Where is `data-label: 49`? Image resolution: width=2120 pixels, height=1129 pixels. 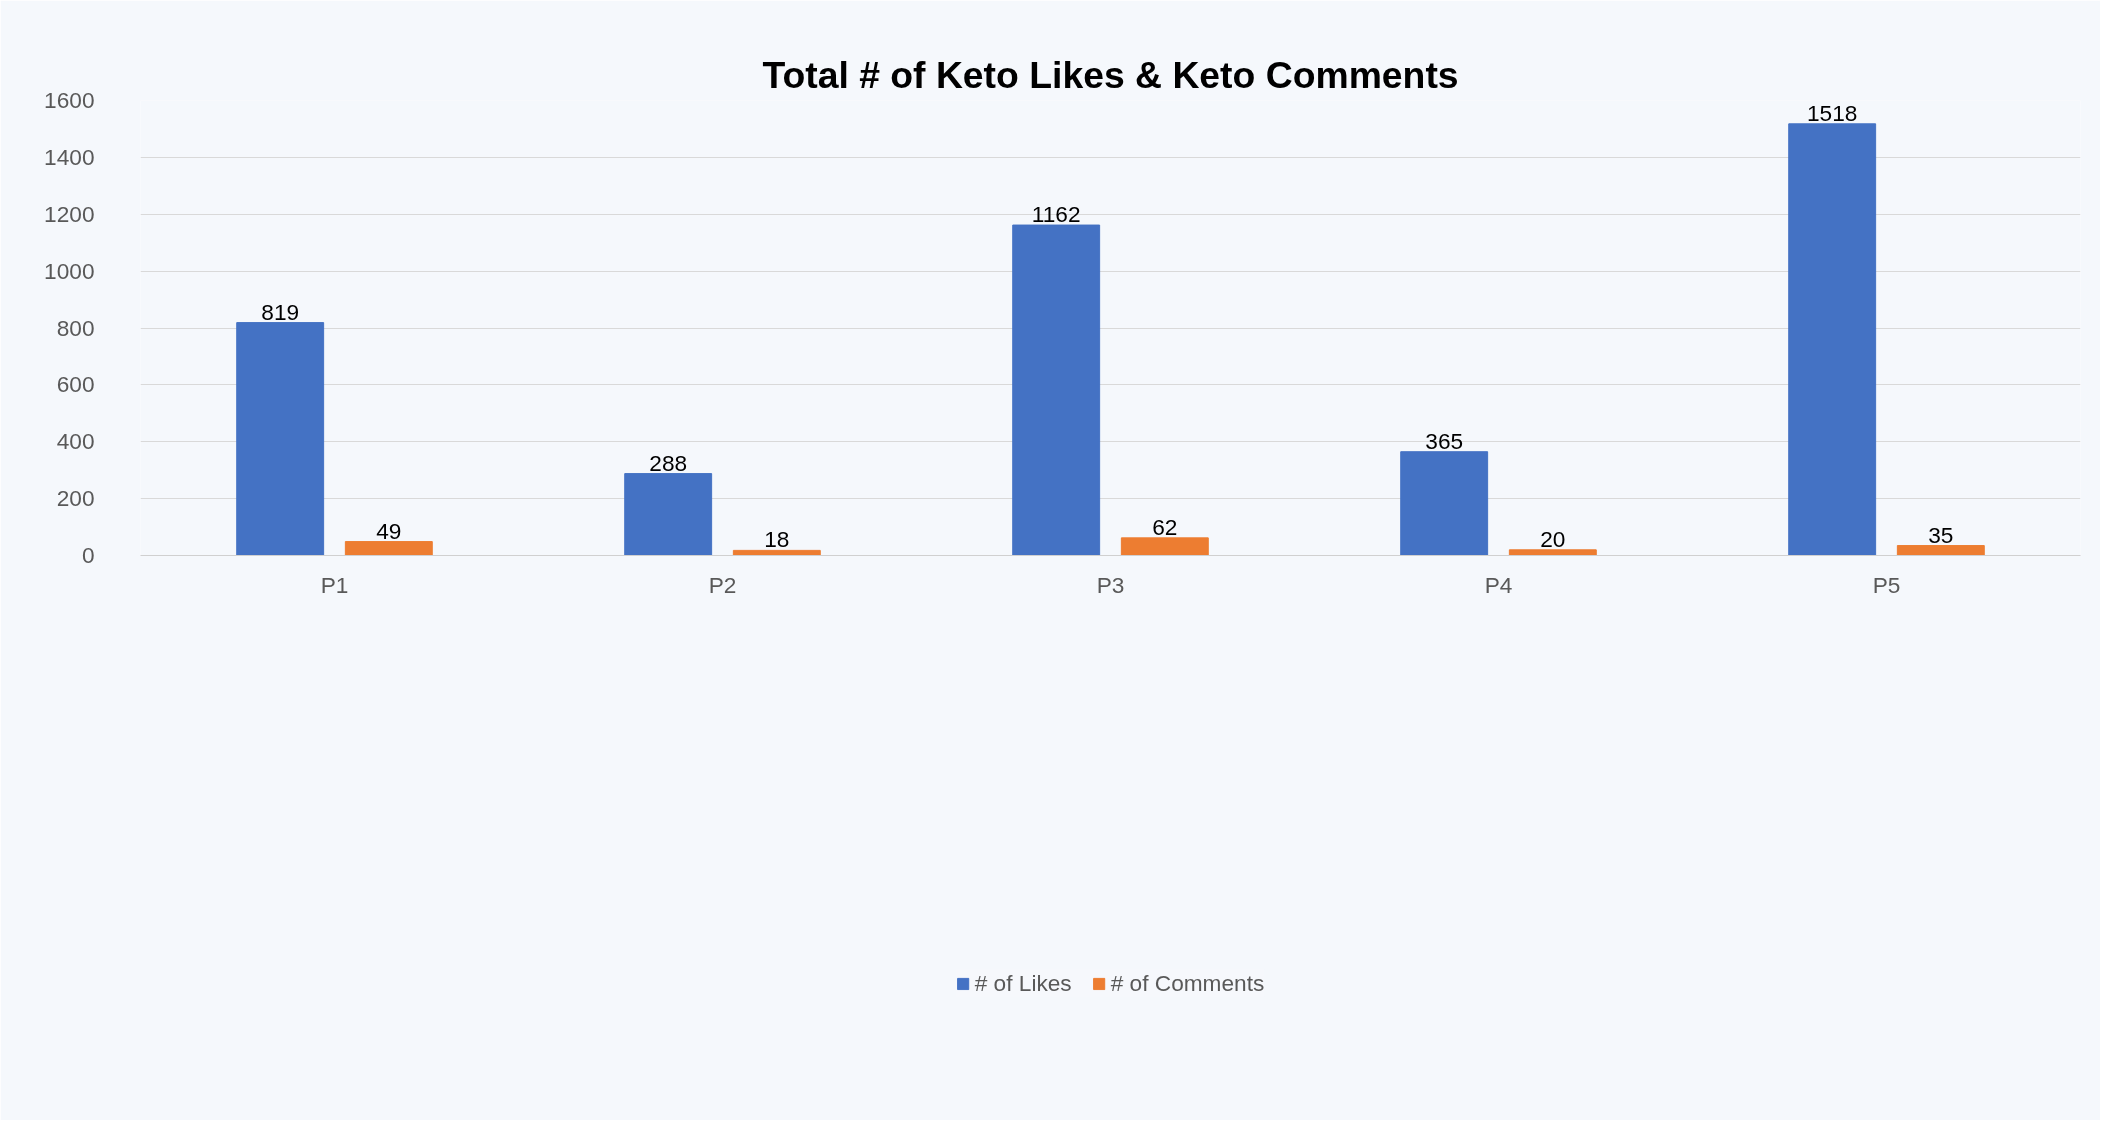 data-label: 49 is located at coordinates (389, 530).